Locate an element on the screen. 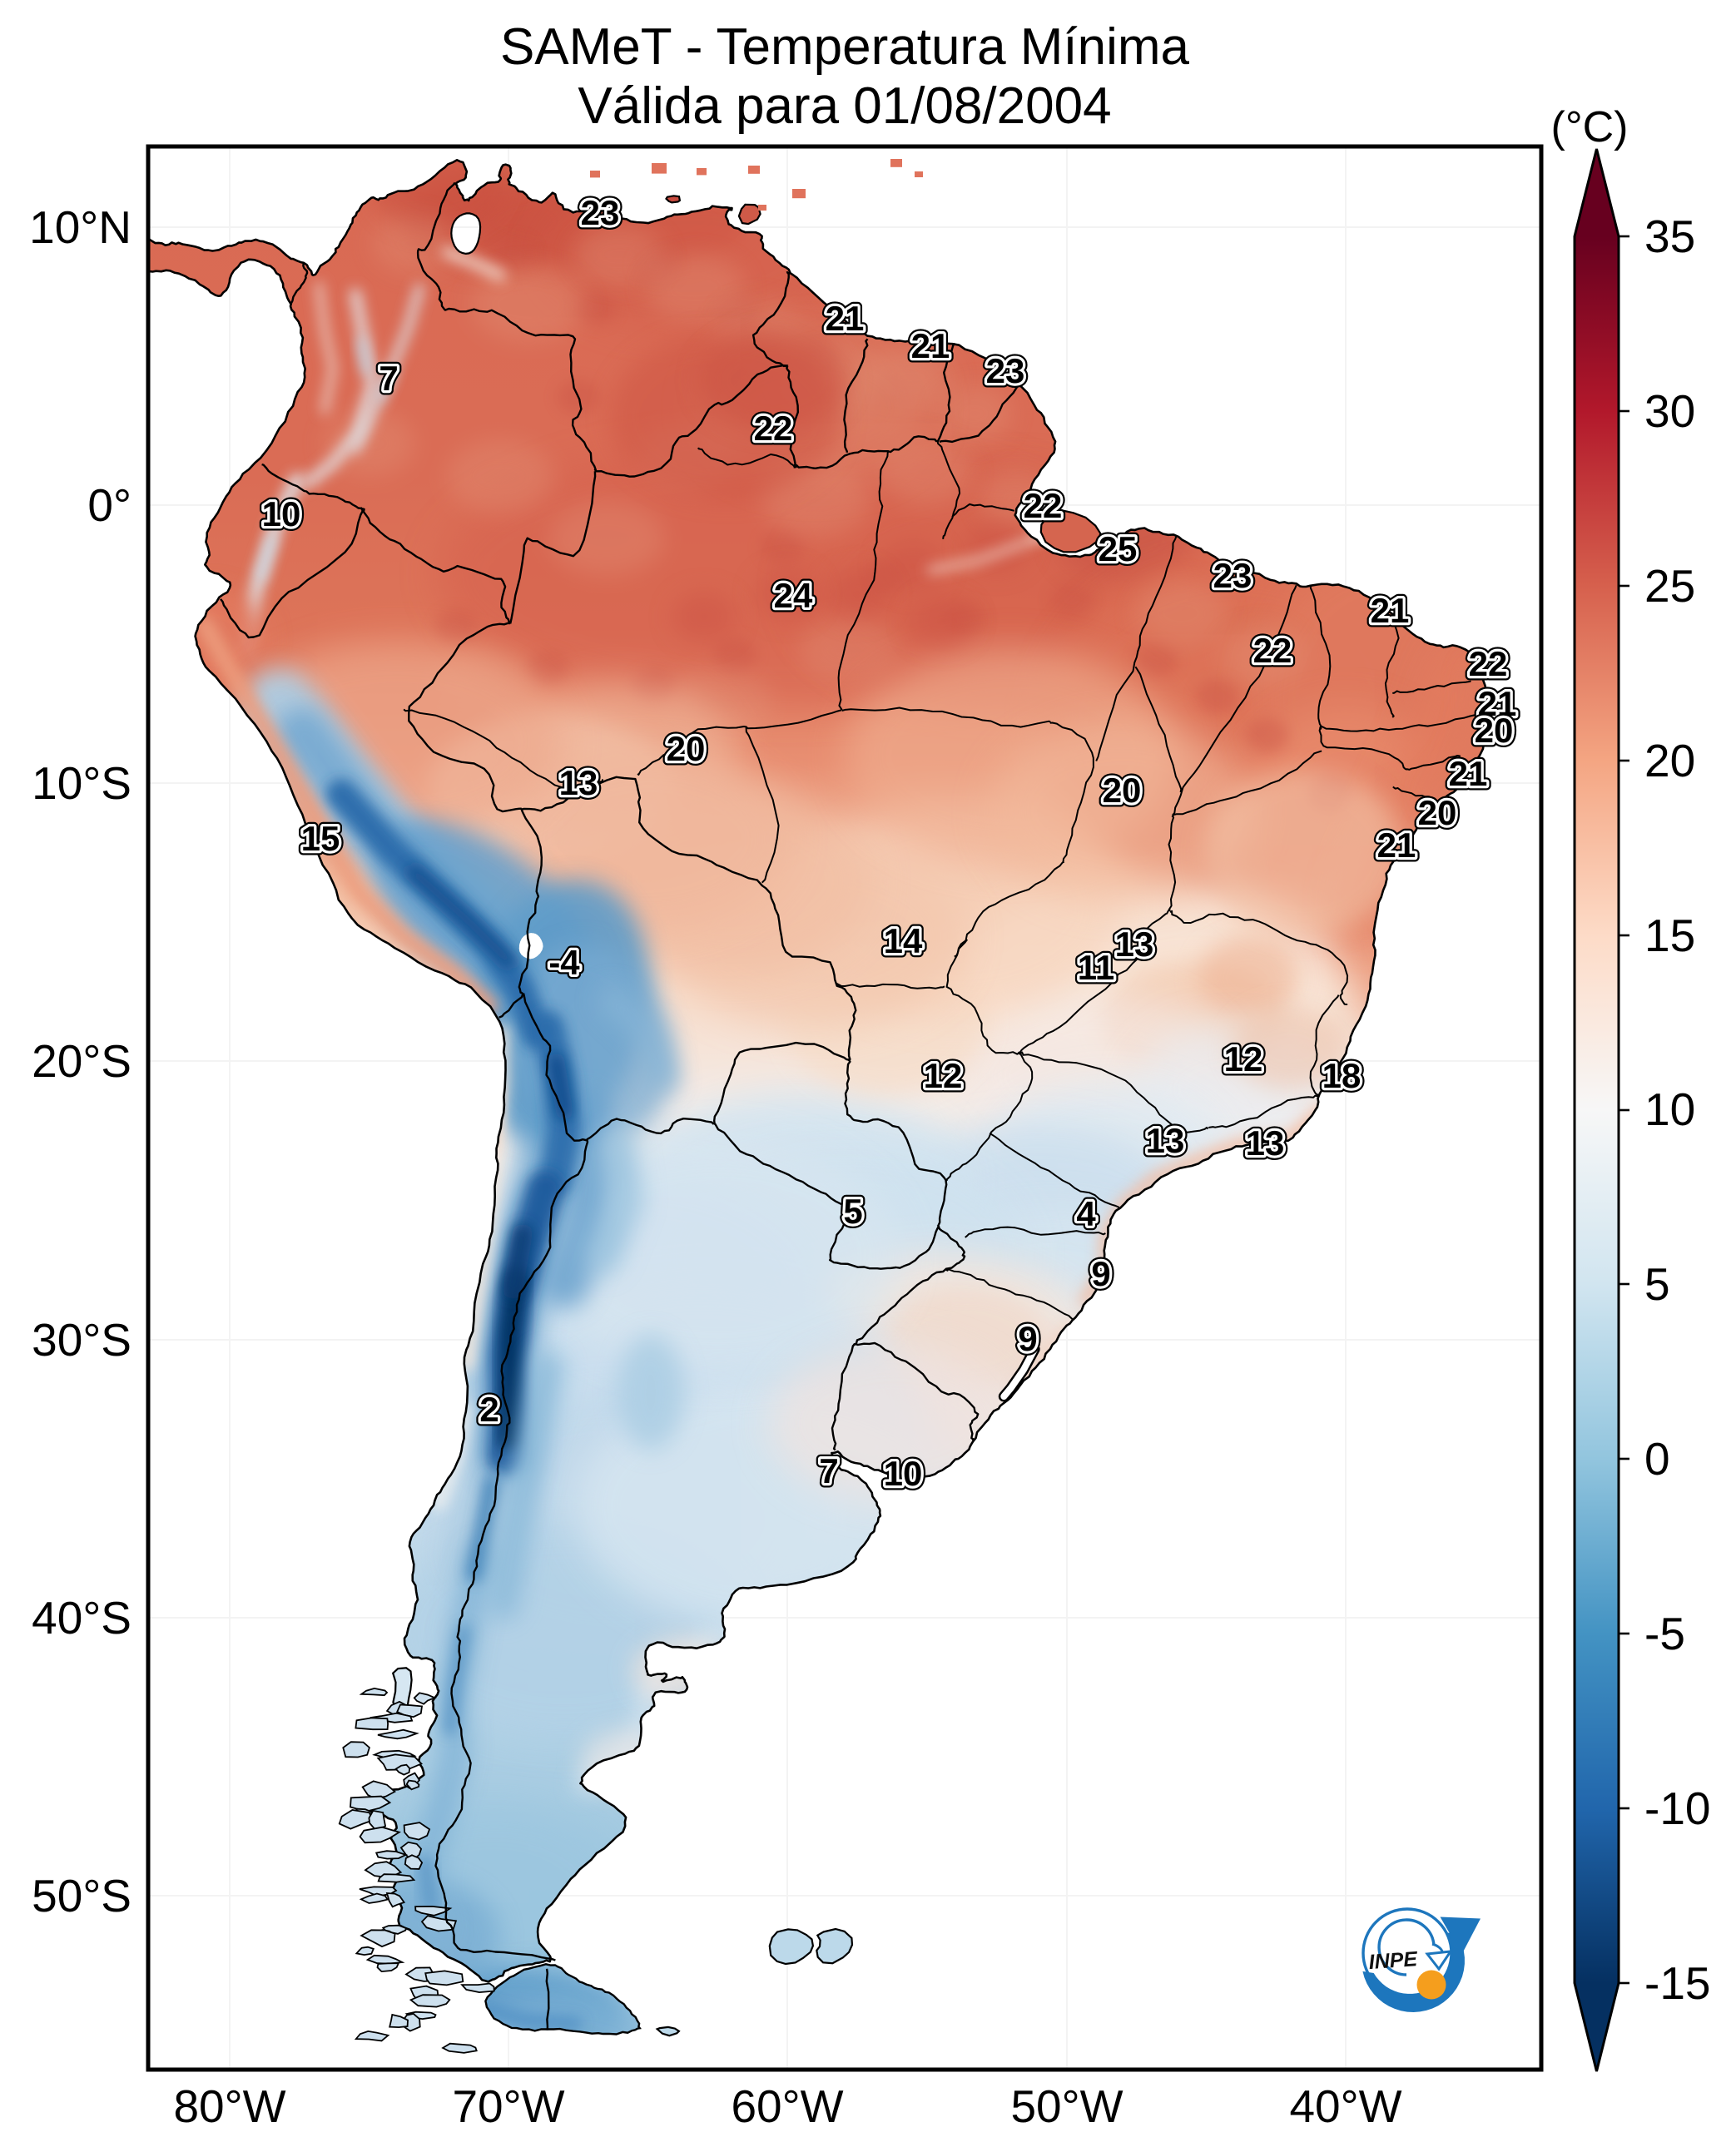  svg-text: 4 is located at coordinates (1086, 1213).